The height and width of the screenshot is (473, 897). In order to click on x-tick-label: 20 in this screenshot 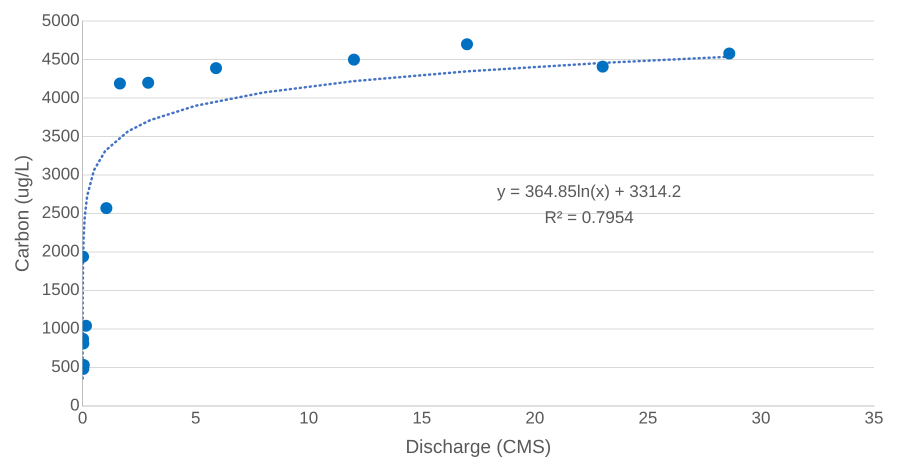, I will do `click(534, 418)`.